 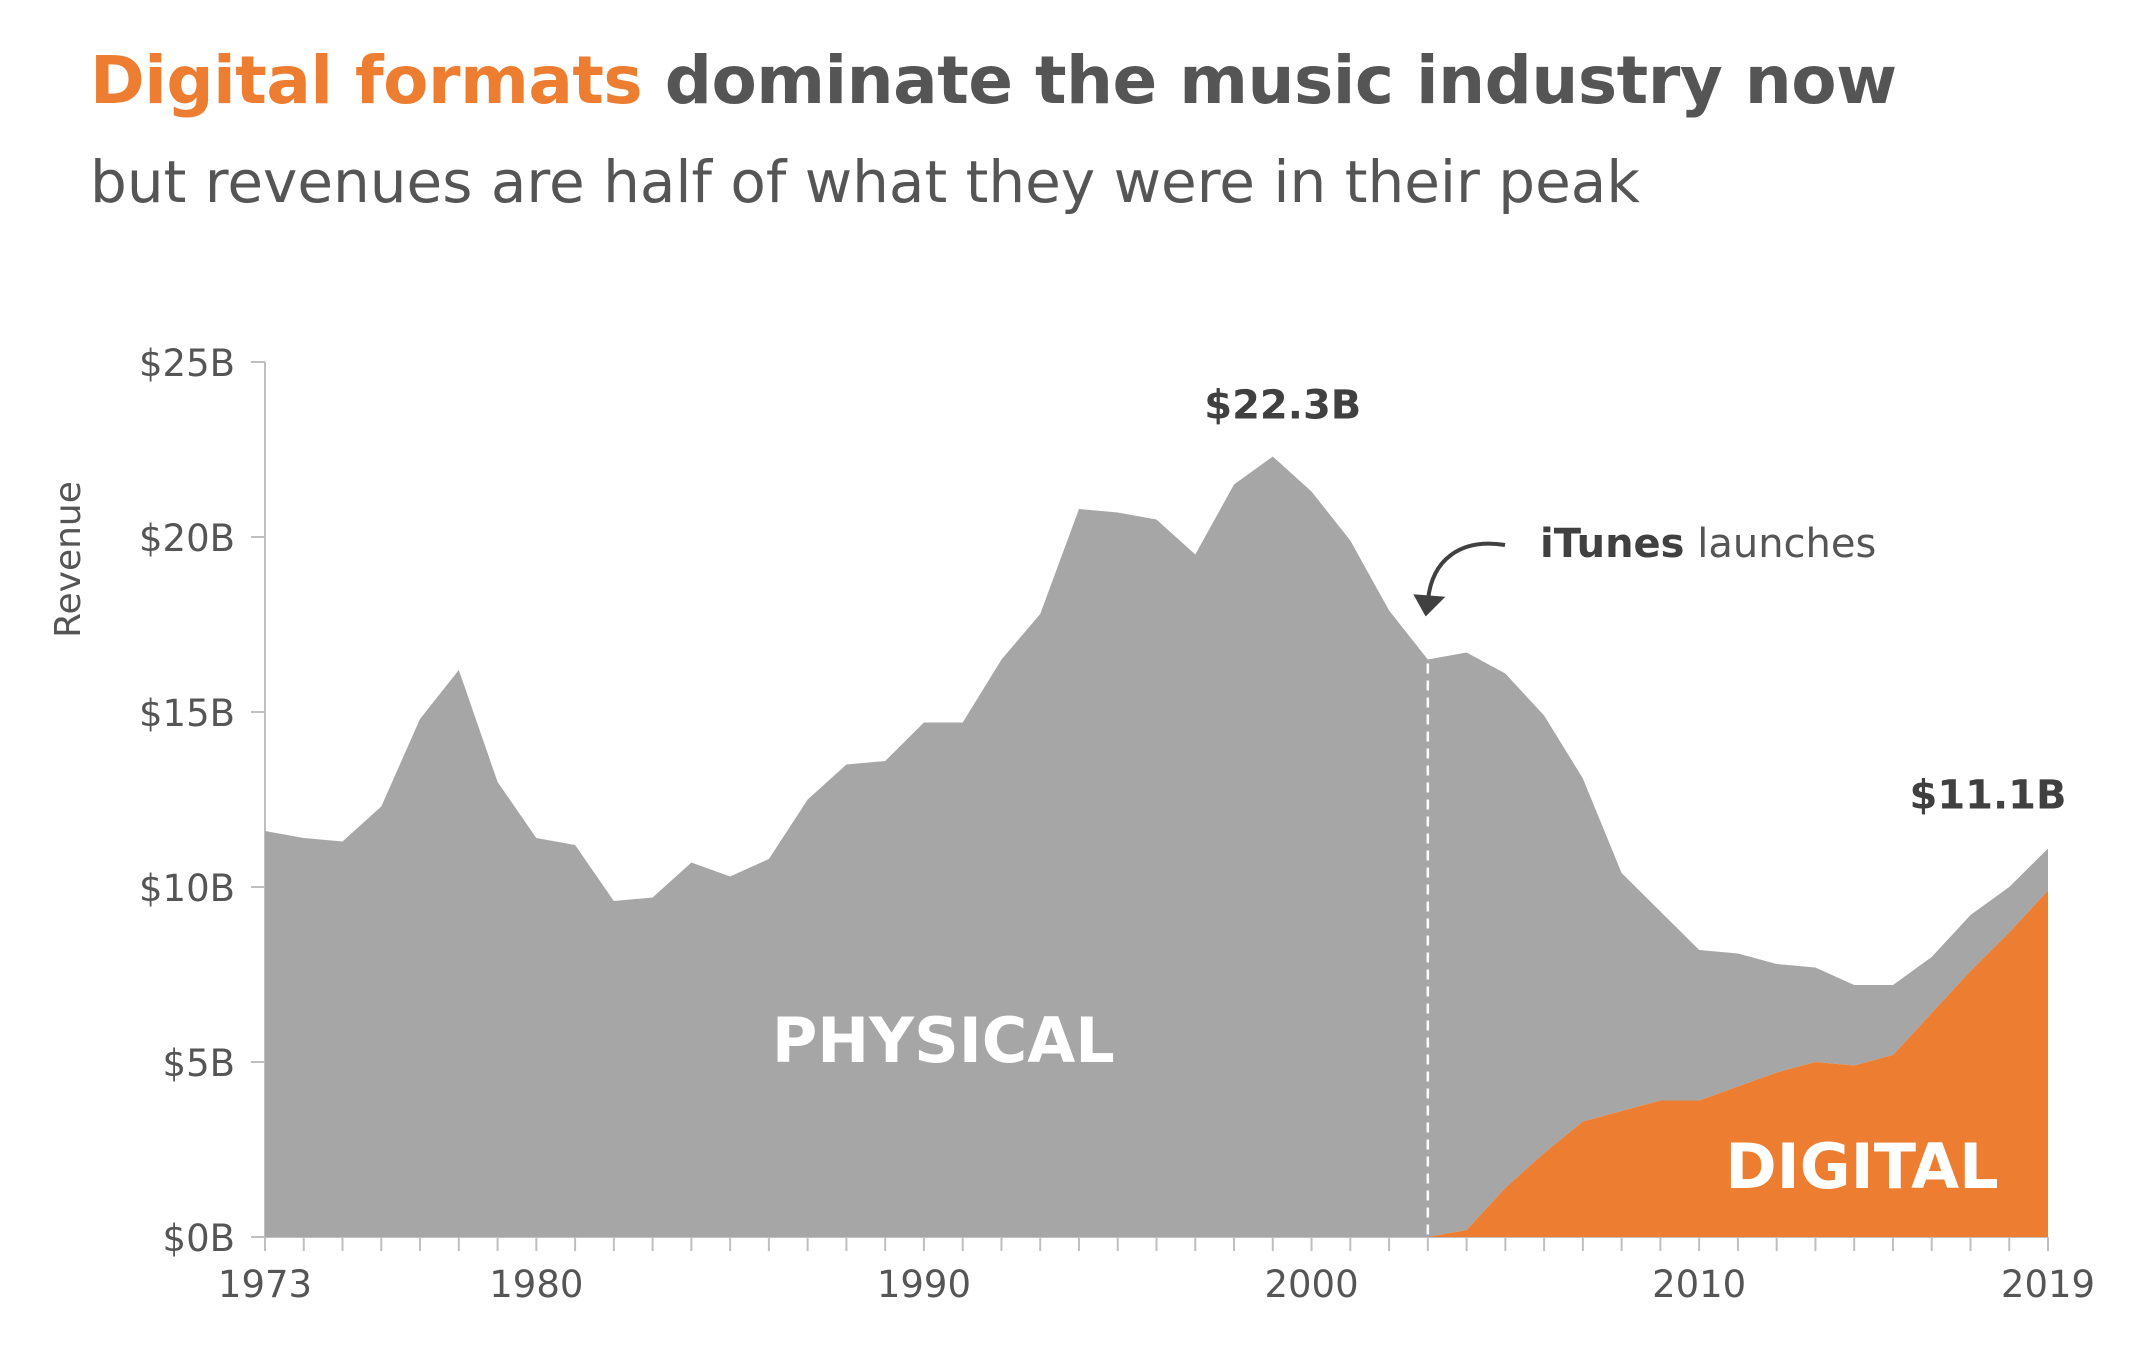 What do you see at coordinates (187, 538) in the screenshot?
I see `y-tick-label: $20B` at bounding box center [187, 538].